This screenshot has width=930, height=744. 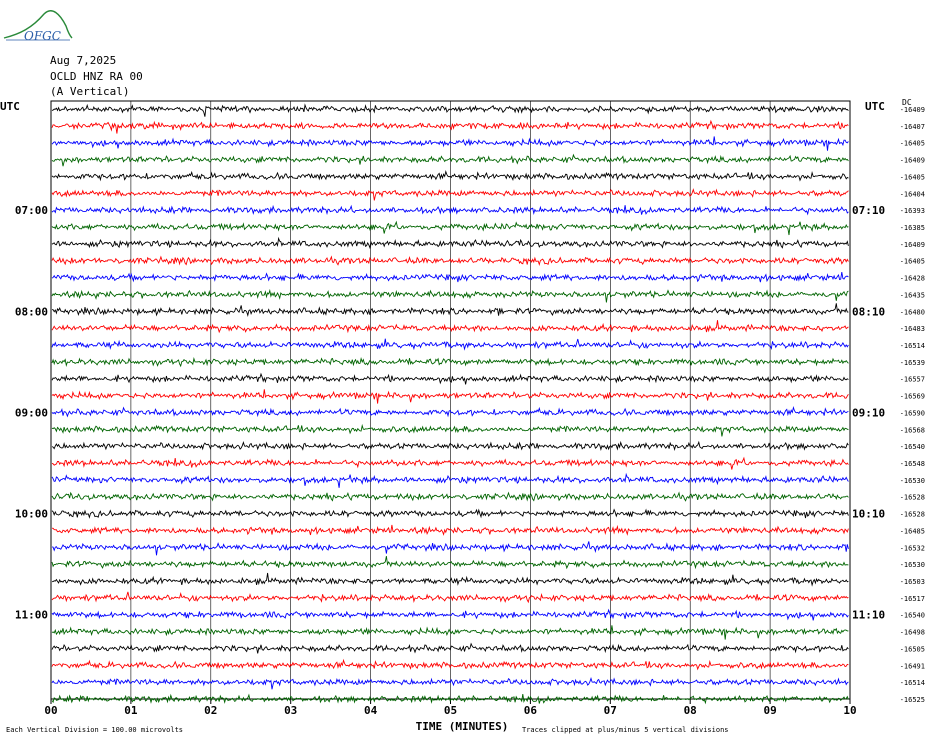 I want to click on dc-offset-label: -16532, so click(x=912, y=548).